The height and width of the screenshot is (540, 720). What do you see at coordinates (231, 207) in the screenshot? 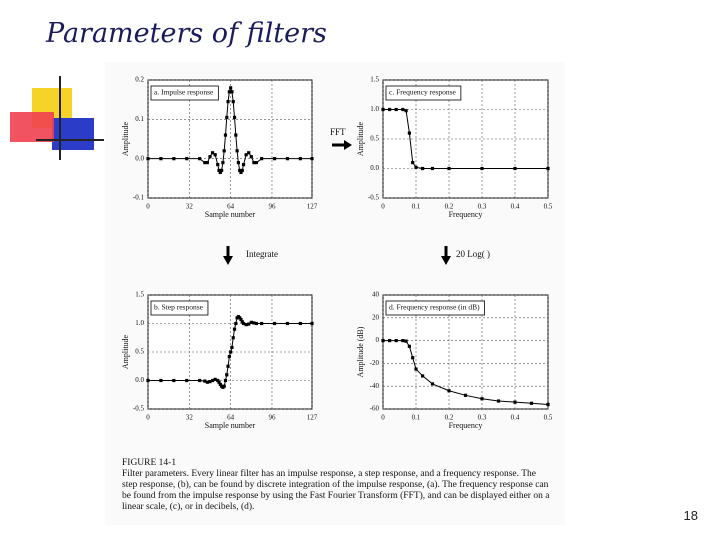
I see `x-tick-label: 64` at bounding box center [231, 207].